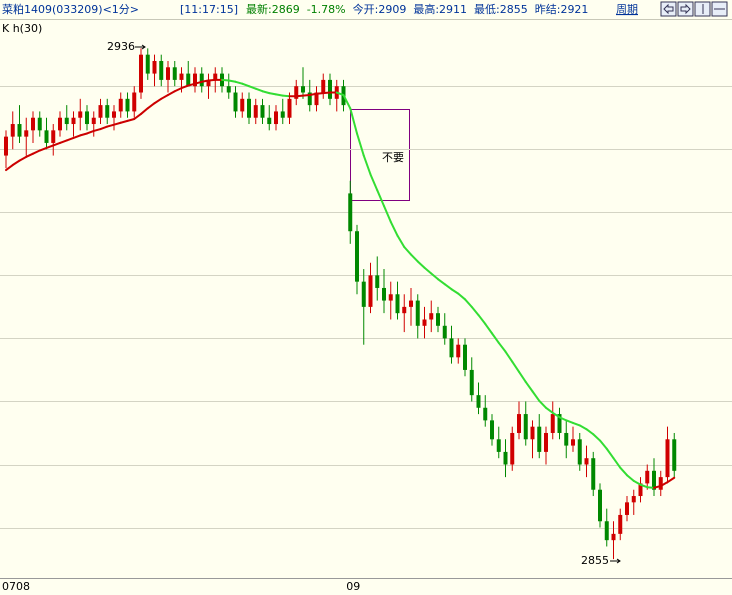 The width and height of the screenshot is (732, 595). What do you see at coordinates (273, 9) in the screenshot?
I see `quote-field: 最新:2869` at bounding box center [273, 9].